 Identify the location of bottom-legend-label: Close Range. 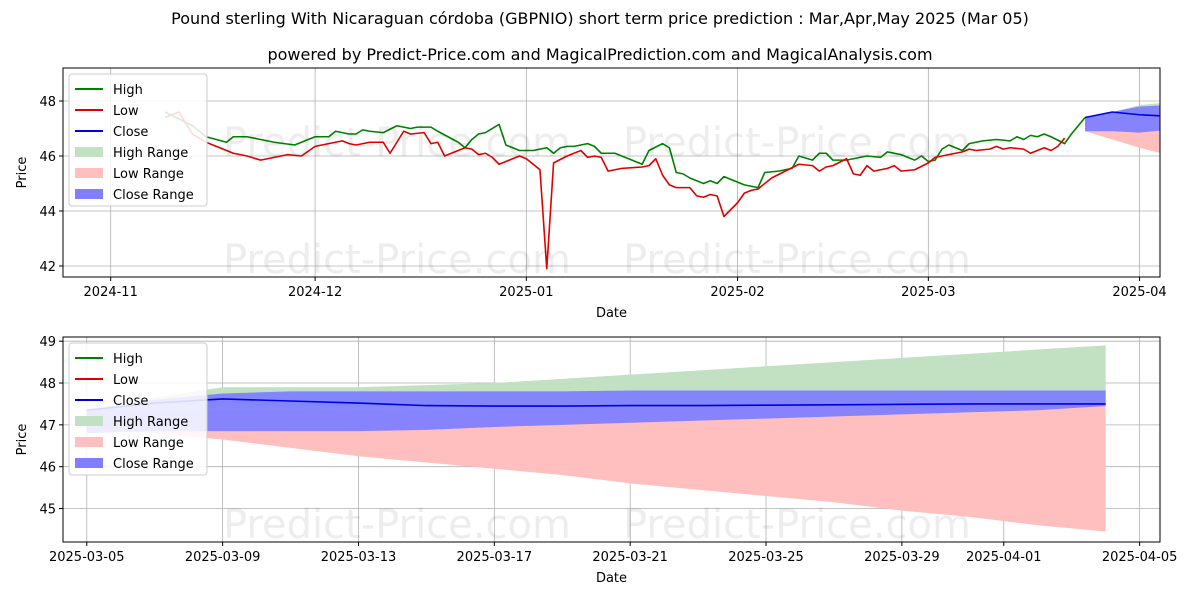
(153, 464).